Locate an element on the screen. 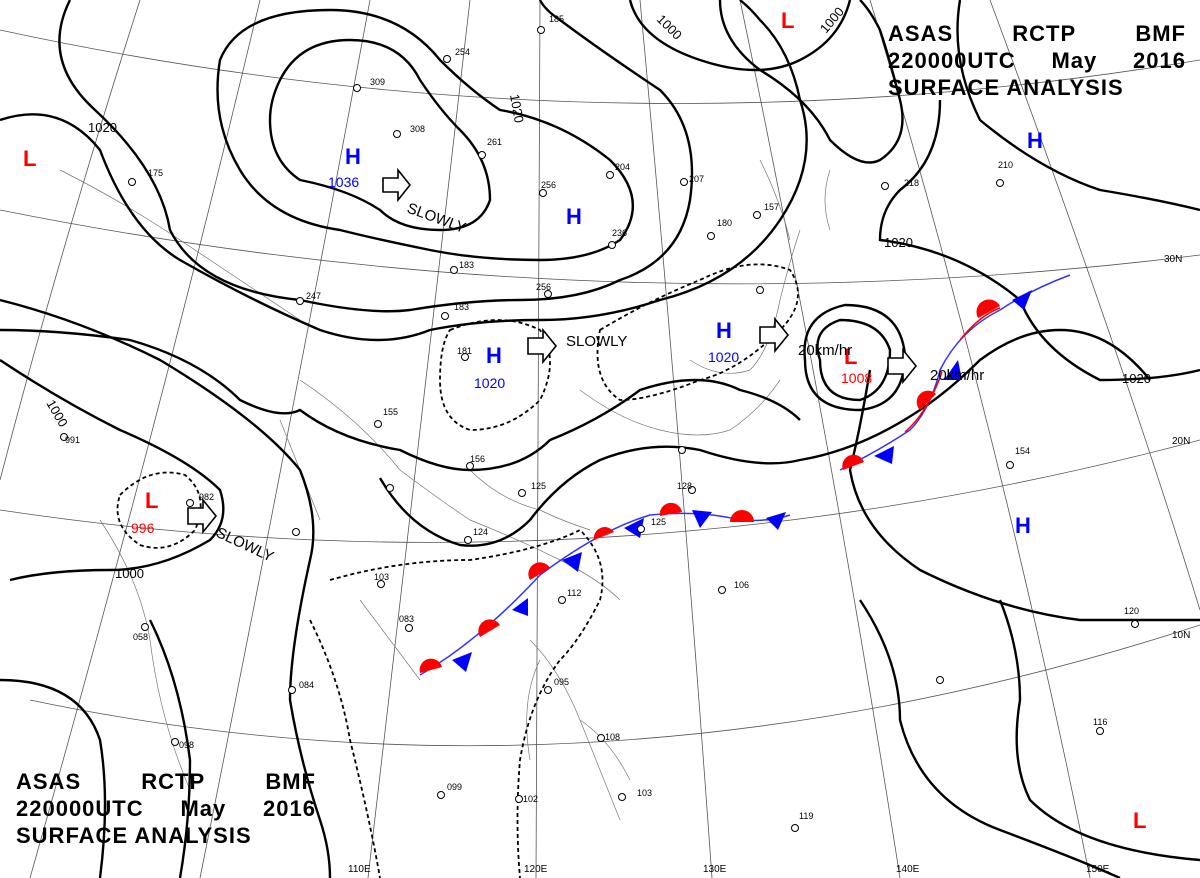 This screenshot has width=1200, height=878. valid-time: 220000UTC is located at coordinates (952, 60).